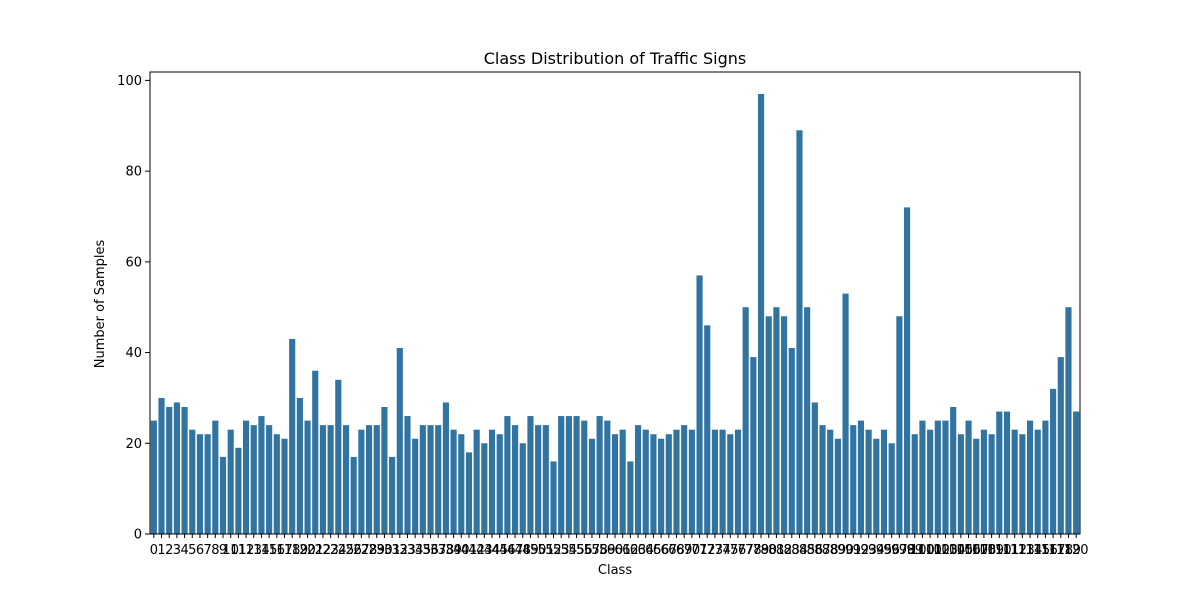 This screenshot has width=1200, height=604. What do you see at coordinates (1045, 550) in the screenshot?
I see `x-tick-label: 116` at bounding box center [1045, 550].